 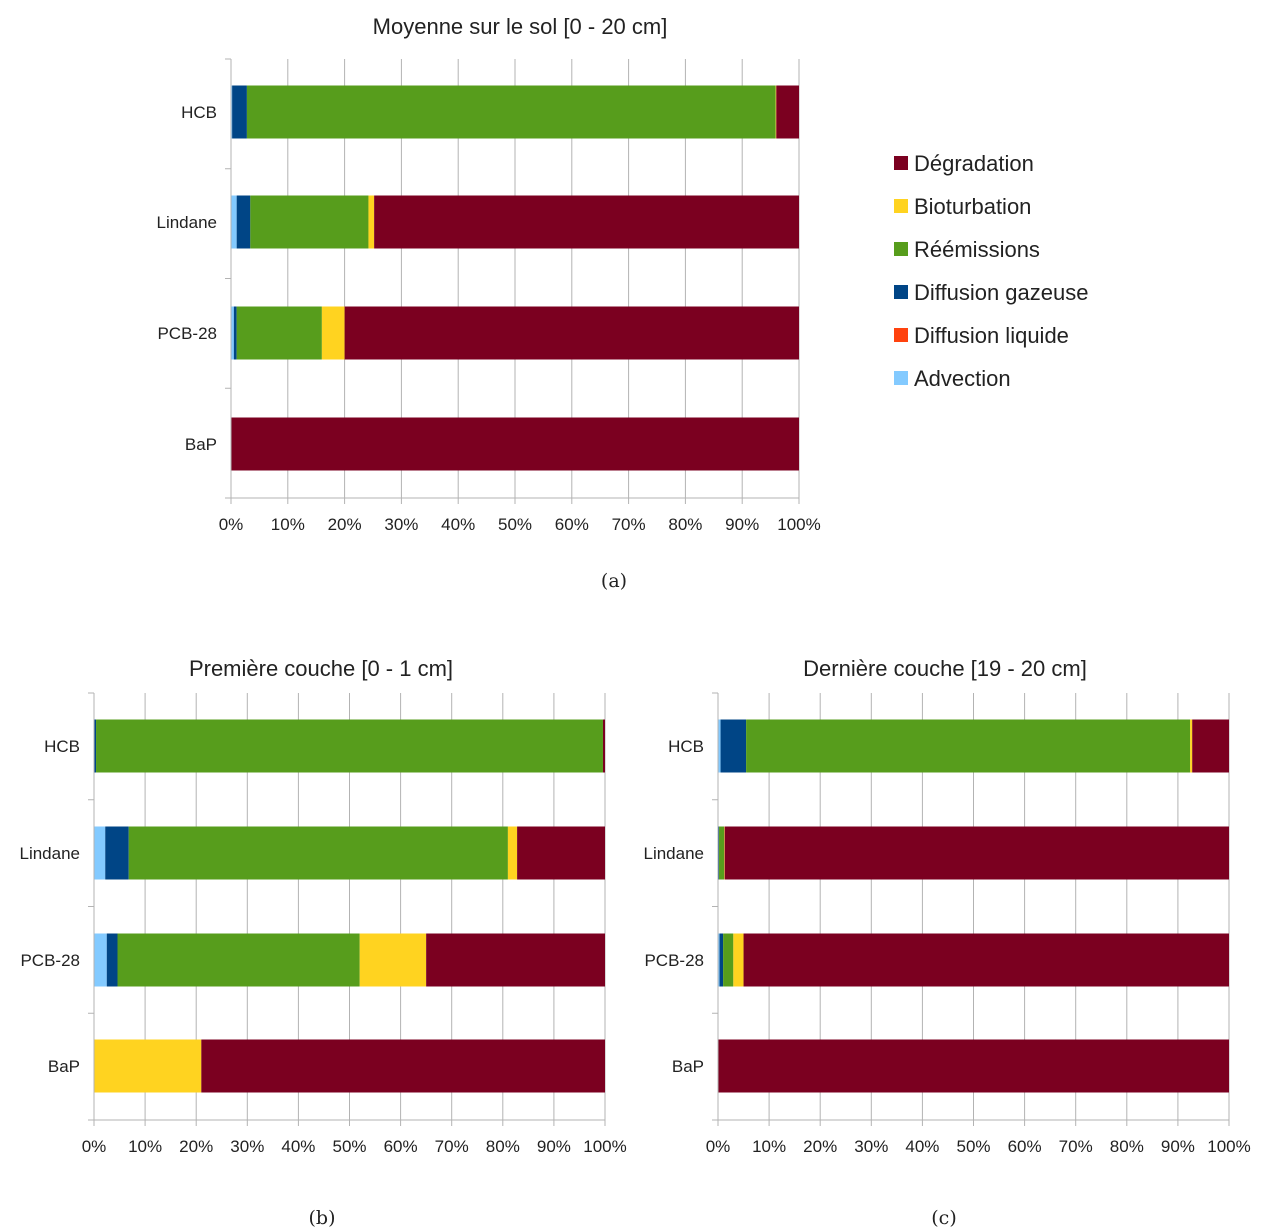 What do you see at coordinates (973, 906) in the screenshot?
I see `chart-c-bars` at bounding box center [973, 906].